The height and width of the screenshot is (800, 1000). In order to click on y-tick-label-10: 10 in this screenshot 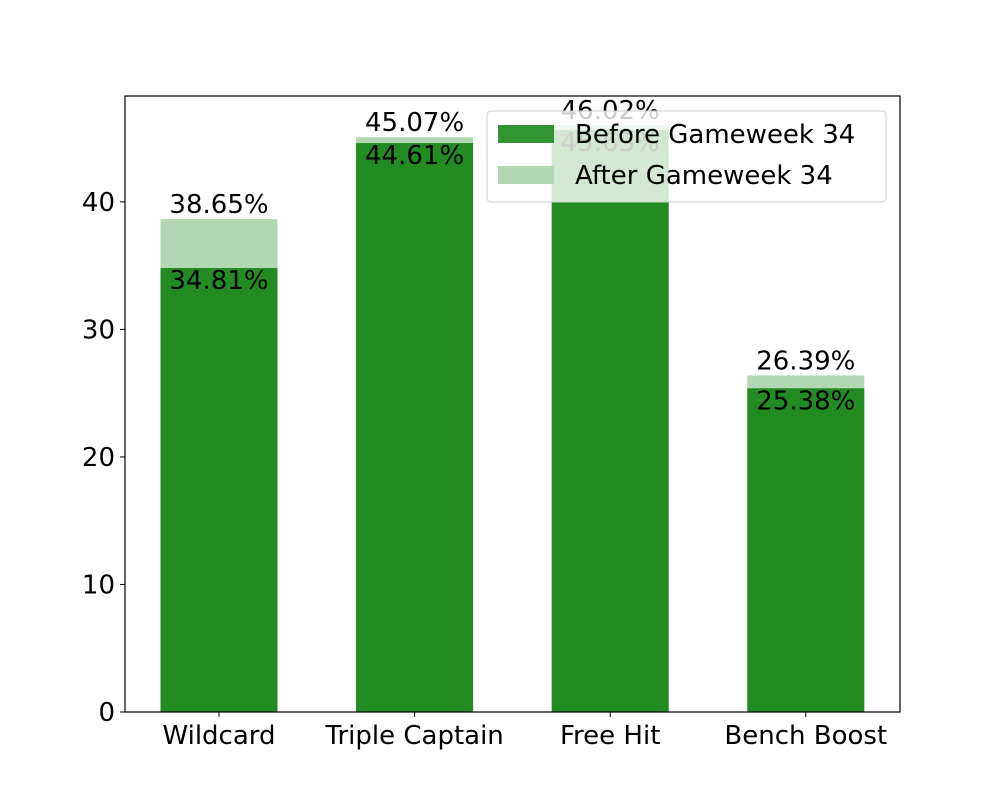, I will do `click(98, 585)`.